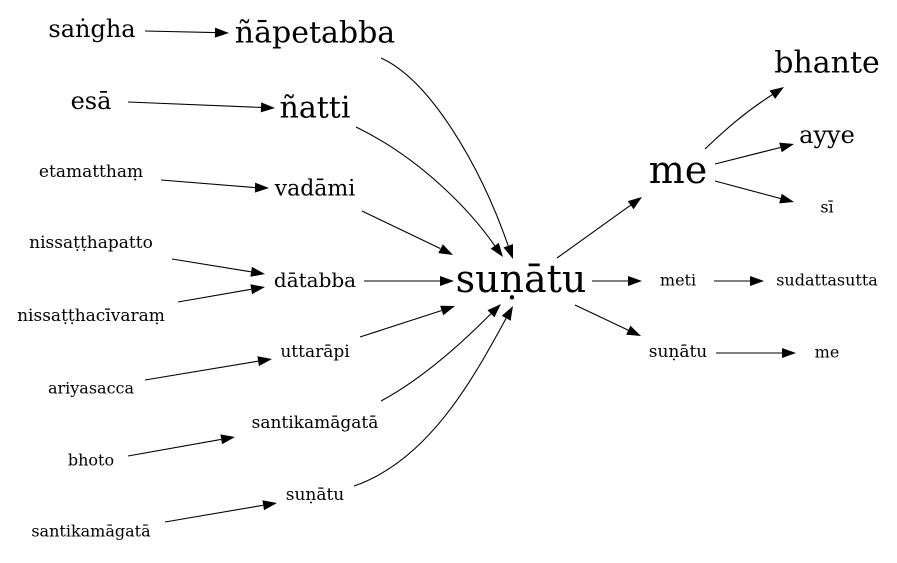 The width and height of the screenshot is (897, 563). Describe the element at coordinates (739, 281) in the screenshot. I see `edge-meti-to-sudattasutta` at that location.